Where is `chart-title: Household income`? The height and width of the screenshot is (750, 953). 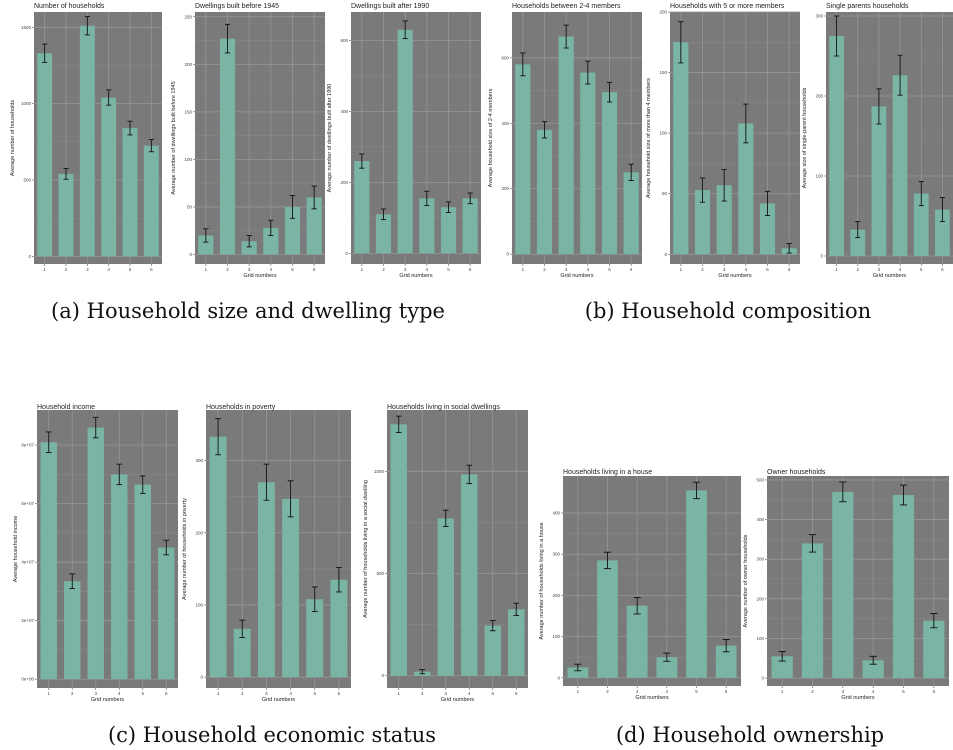
chart-title: Household income is located at coordinates (66, 407).